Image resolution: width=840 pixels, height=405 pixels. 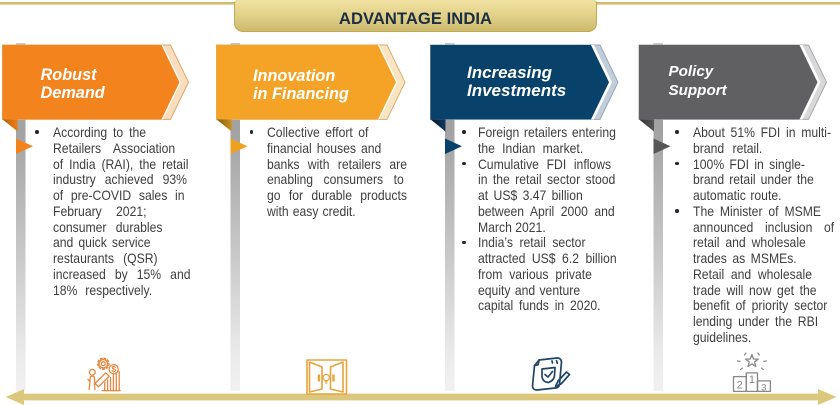 I want to click on svg-text: 3, so click(x=763, y=387).